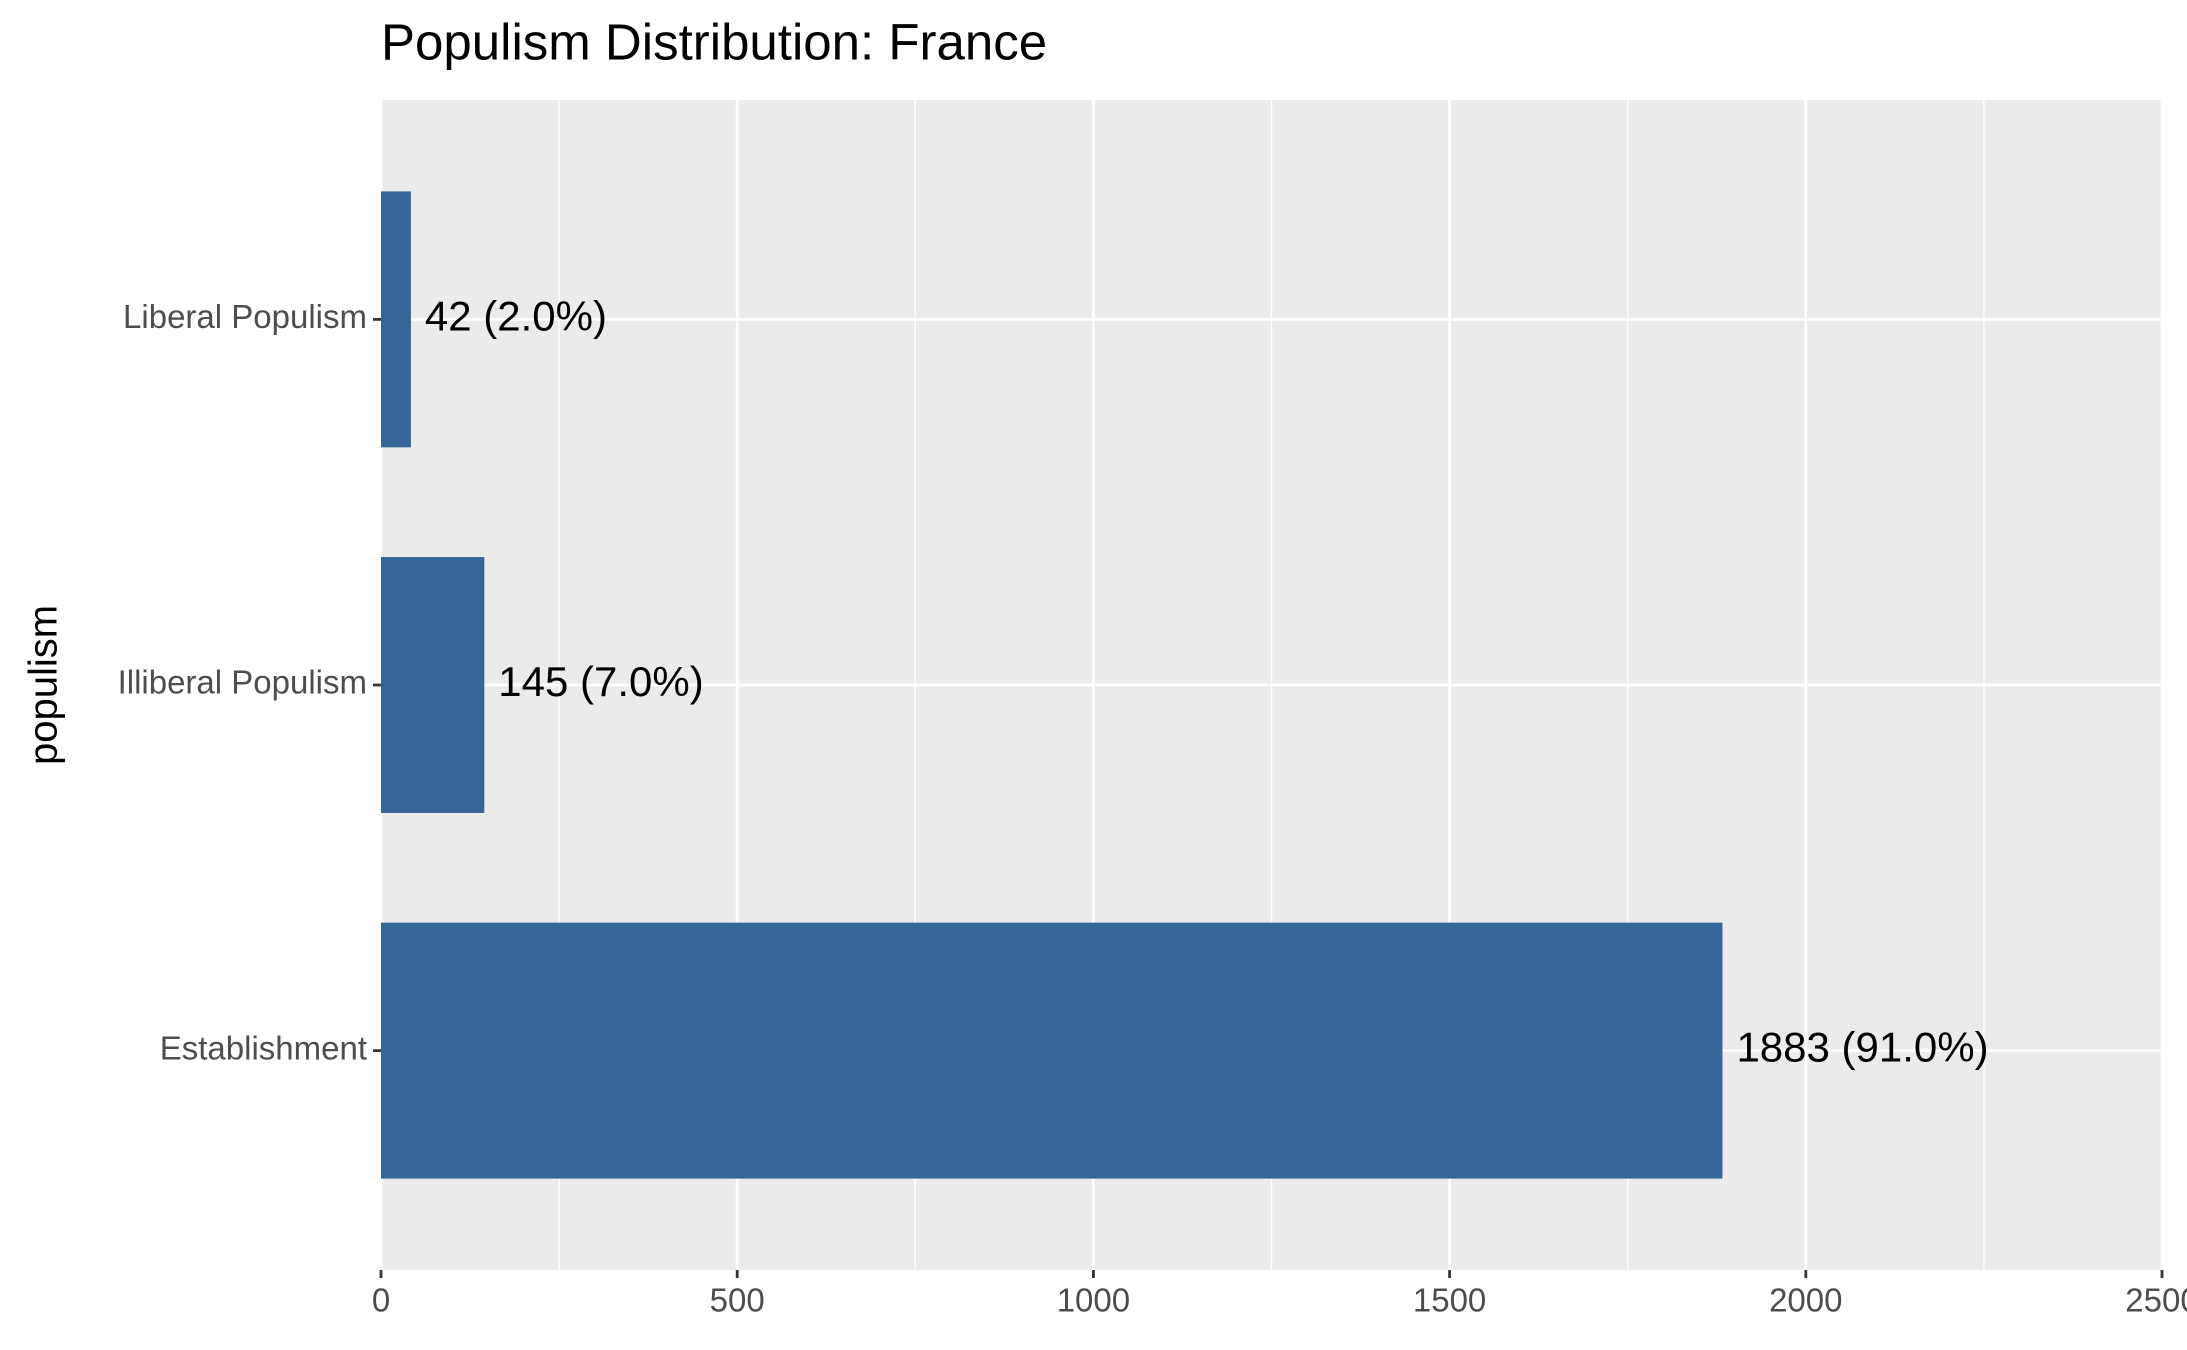 The image size is (2187, 1350). Describe the element at coordinates (44, 685) in the screenshot. I see `y-axis-label: populism` at that location.